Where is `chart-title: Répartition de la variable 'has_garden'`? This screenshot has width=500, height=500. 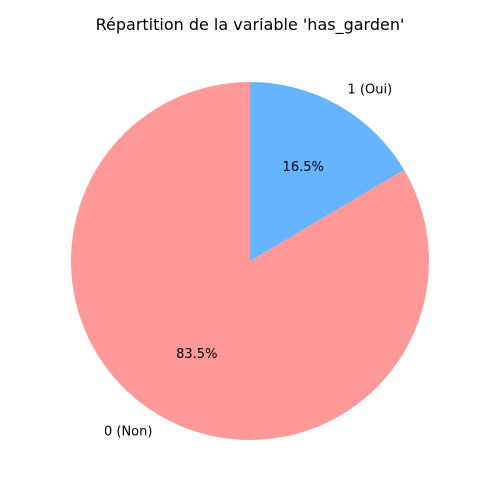
chart-title: Répartition de la variable 'has_garden' is located at coordinates (250, 25).